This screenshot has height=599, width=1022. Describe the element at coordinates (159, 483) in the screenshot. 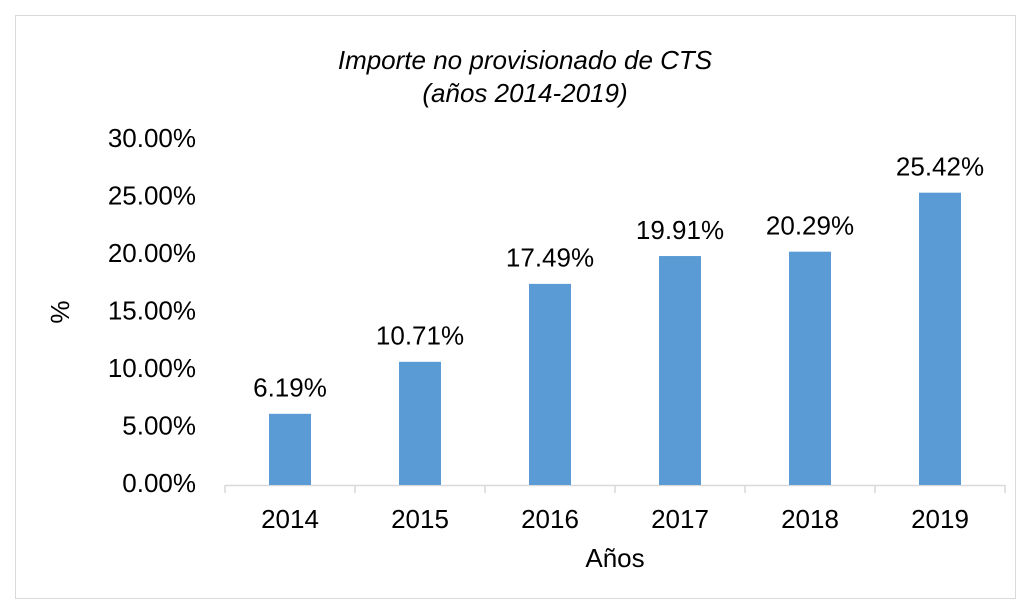

I see `y-tick-label: 0.00%` at that location.